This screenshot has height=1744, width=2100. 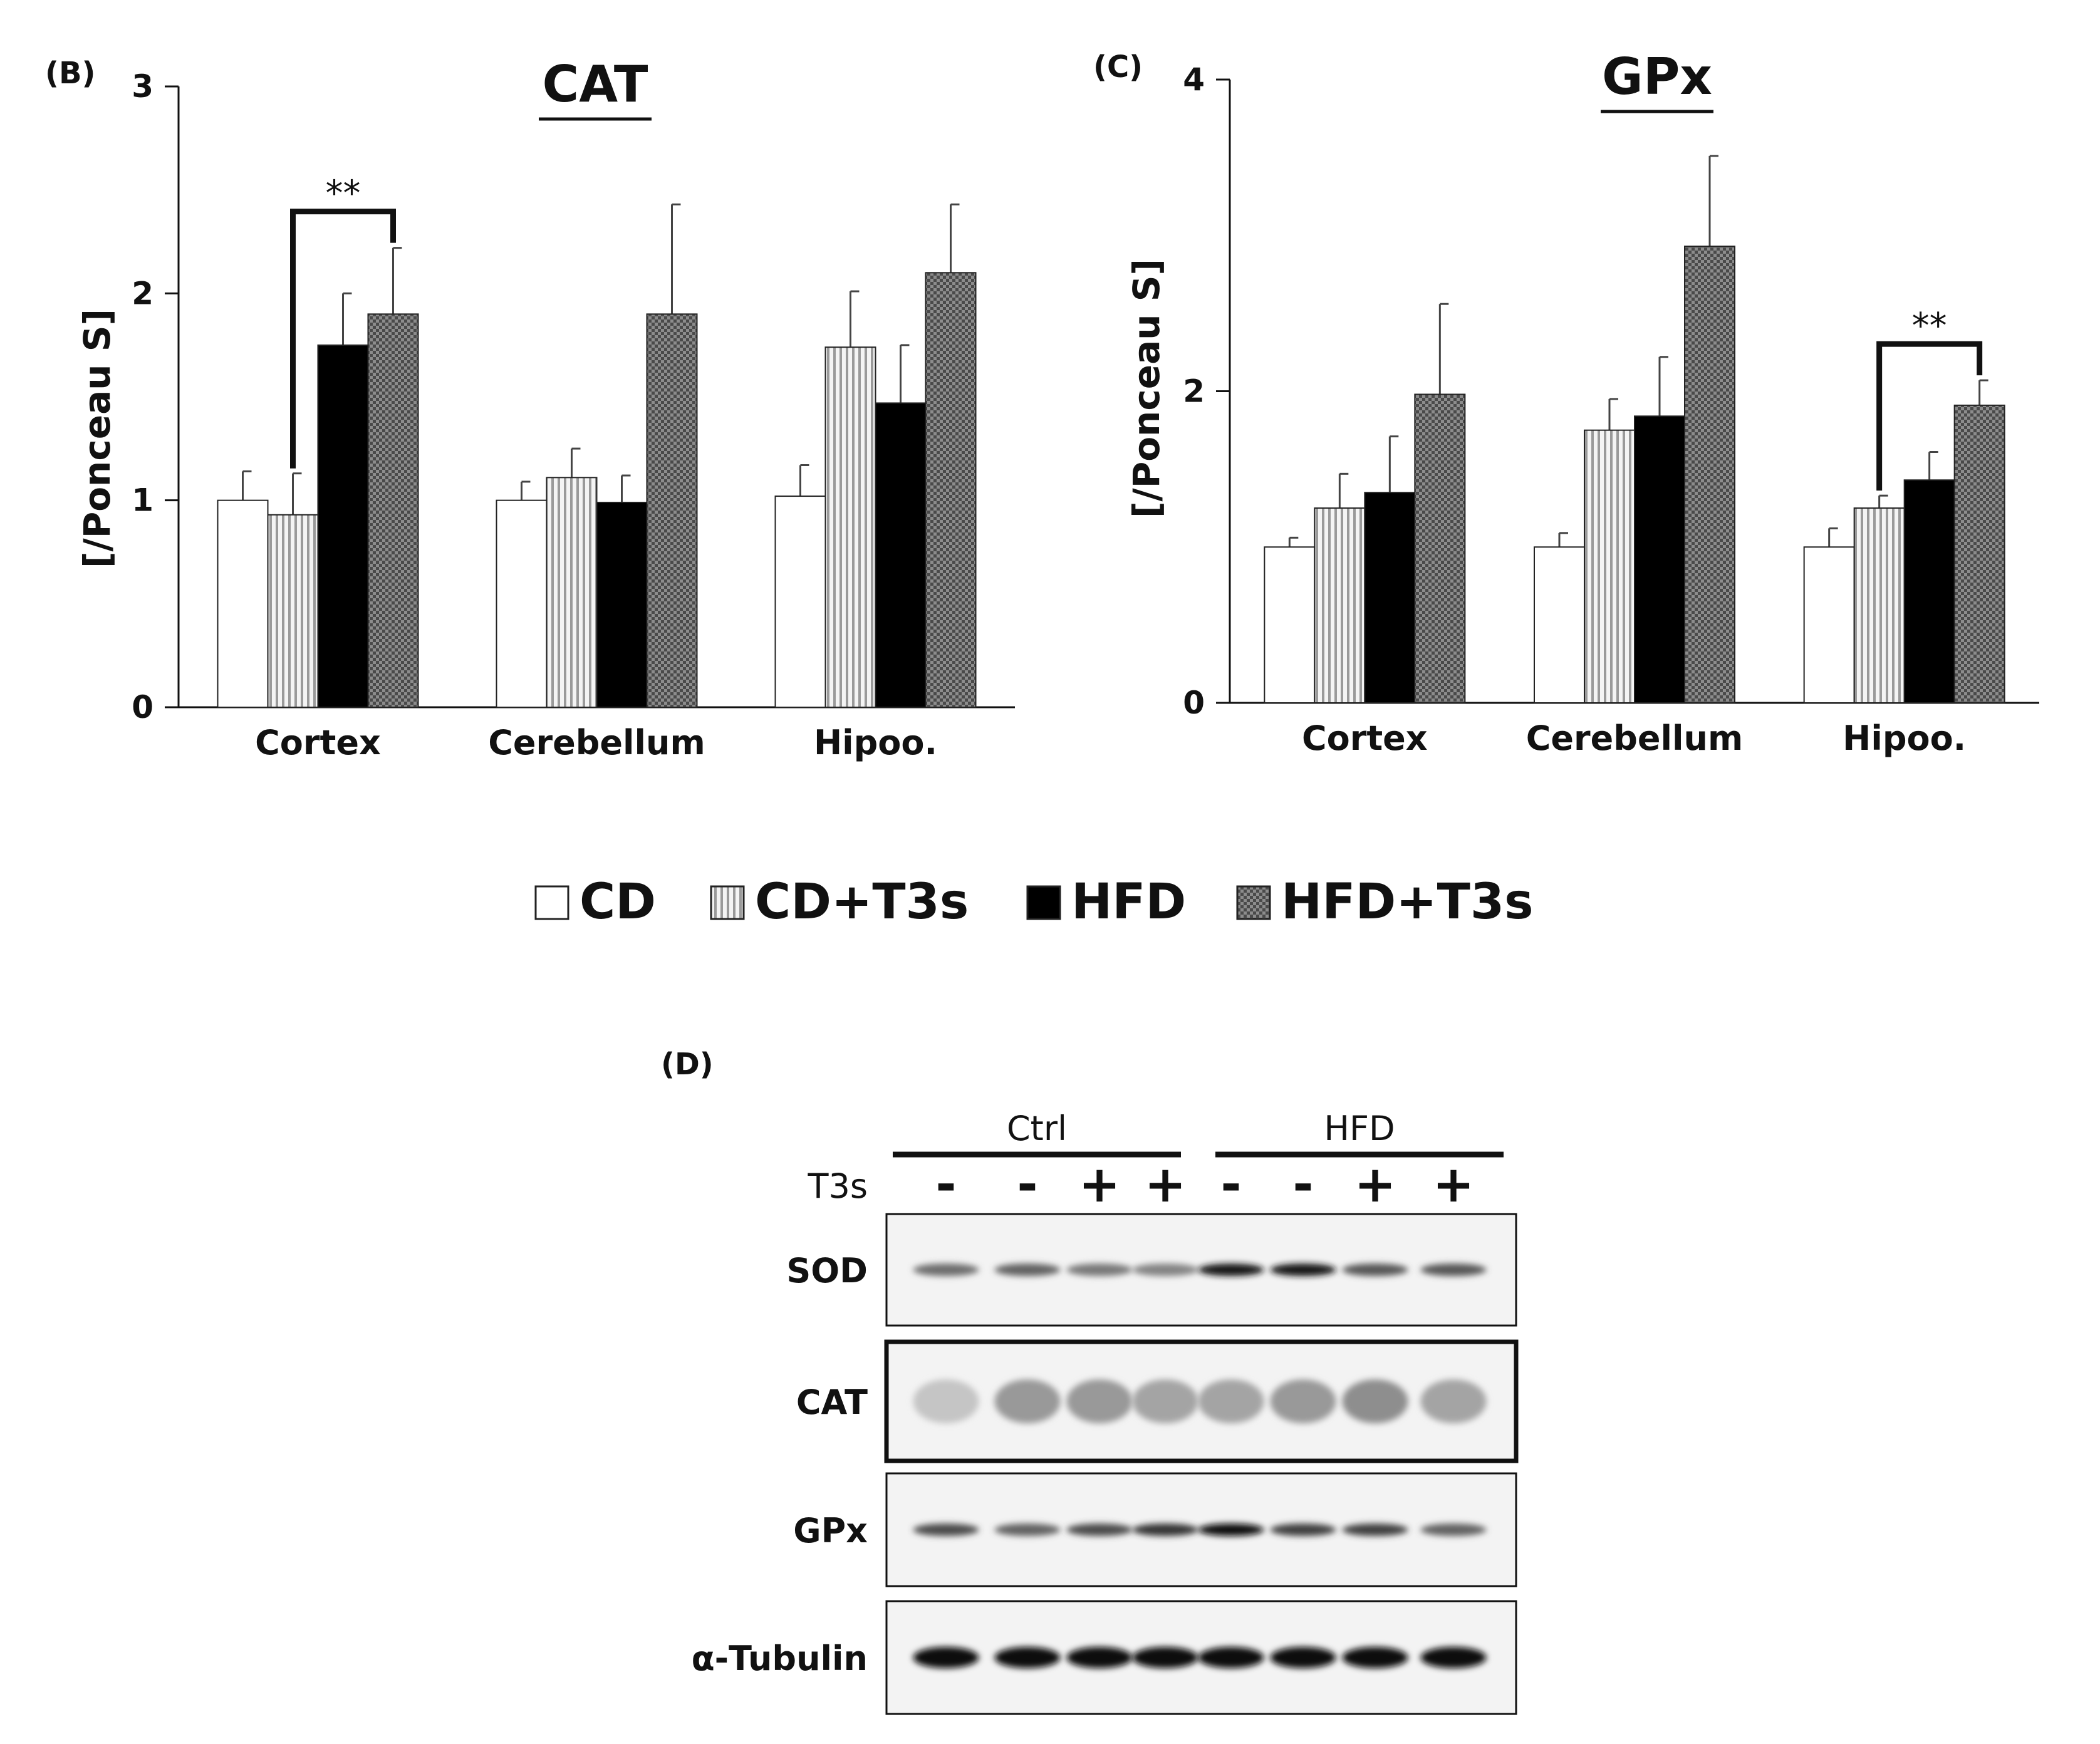 I want to click on gpx-bar-cd-hipoo, so click(x=1829, y=624).